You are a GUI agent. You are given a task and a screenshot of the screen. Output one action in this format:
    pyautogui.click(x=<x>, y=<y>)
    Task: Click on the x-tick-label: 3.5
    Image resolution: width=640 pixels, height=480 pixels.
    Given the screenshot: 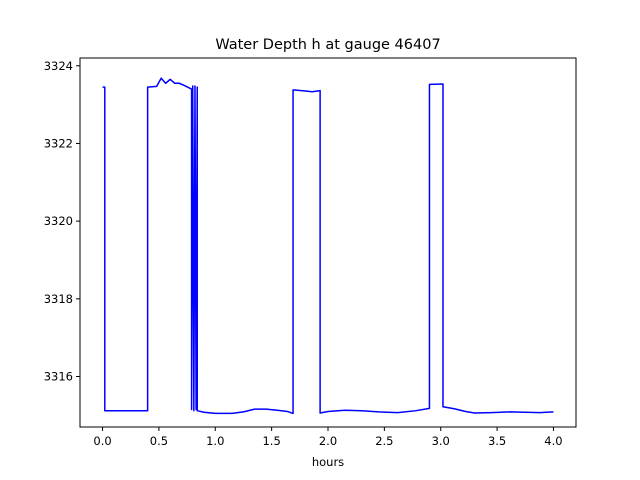 What is the action you would take?
    pyautogui.click(x=497, y=441)
    